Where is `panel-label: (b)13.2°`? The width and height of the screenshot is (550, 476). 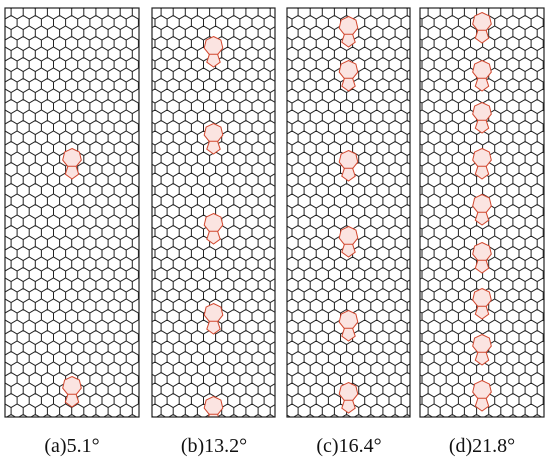
panel-label: (b)13.2° is located at coordinates (214, 446).